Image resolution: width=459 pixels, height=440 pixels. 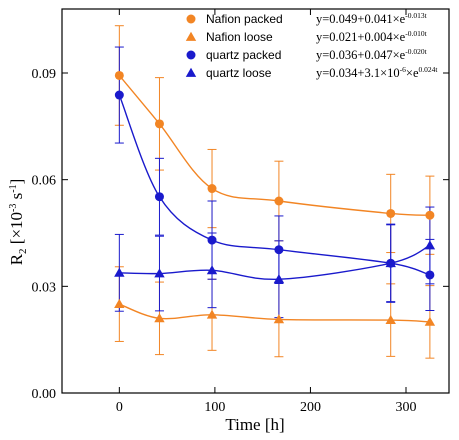 What do you see at coordinates (244, 19) in the screenshot?
I see `legend-label: Nafion packed` at bounding box center [244, 19].